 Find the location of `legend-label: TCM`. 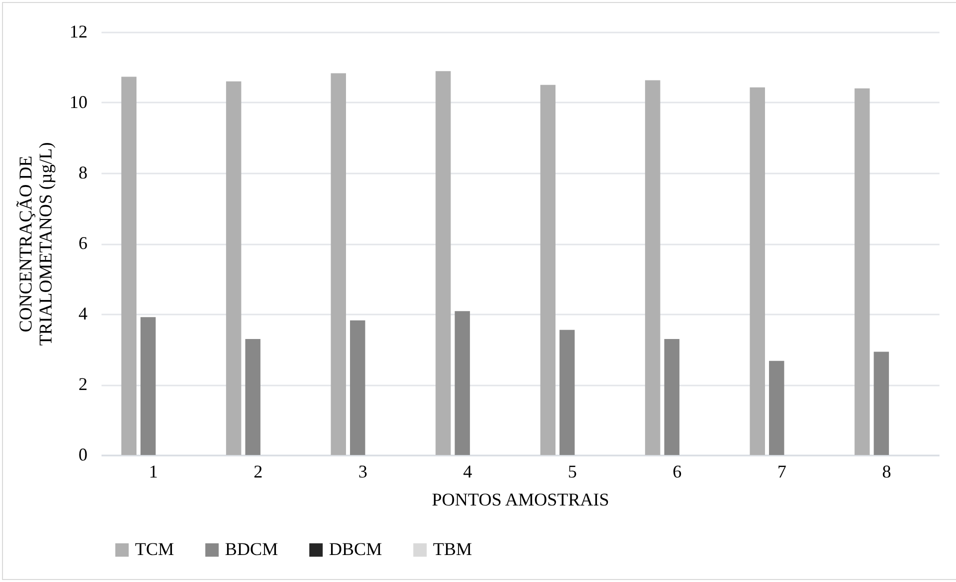

legend-label: TCM is located at coordinates (154, 549).